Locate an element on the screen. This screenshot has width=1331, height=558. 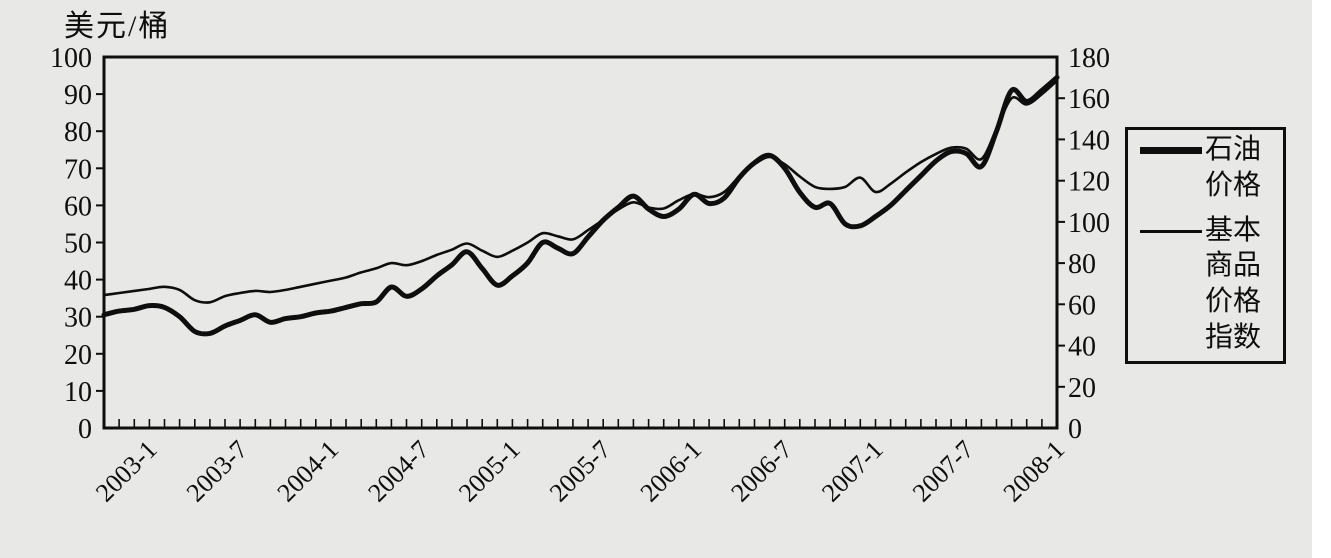
left-axis-tick-label: 10 is located at coordinates (78, 392).